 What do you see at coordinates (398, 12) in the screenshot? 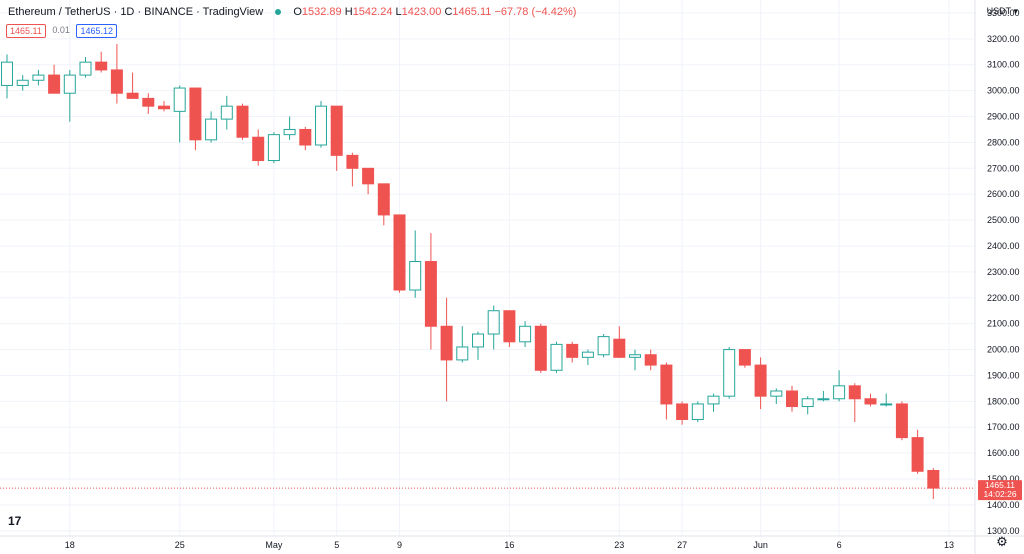
I see `low-label: L` at bounding box center [398, 12].